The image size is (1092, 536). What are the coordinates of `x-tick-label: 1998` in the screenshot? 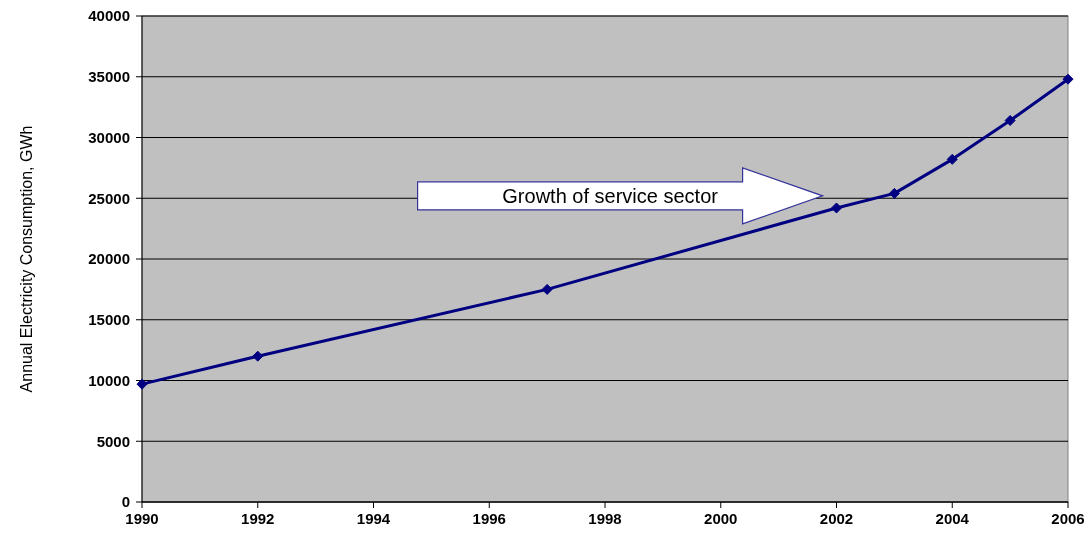 It's located at (605, 518).